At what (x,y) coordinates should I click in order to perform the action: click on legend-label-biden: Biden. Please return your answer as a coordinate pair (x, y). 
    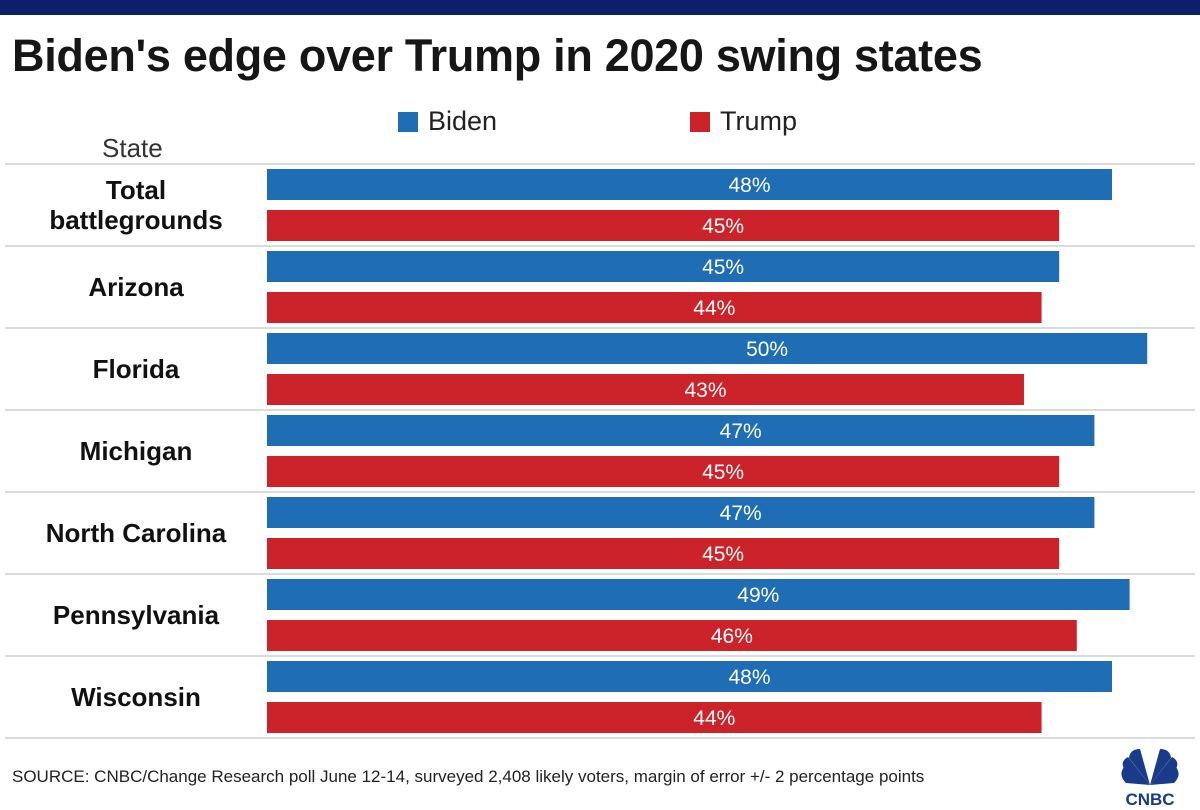
    Looking at the image, I should click on (463, 121).